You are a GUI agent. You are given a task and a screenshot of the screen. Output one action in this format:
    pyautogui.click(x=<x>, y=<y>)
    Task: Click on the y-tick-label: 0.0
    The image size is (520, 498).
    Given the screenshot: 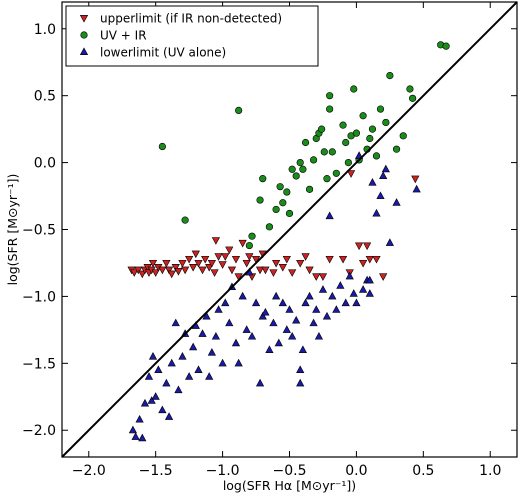 What is the action you would take?
    pyautogui.click(x=45, y=164)
    